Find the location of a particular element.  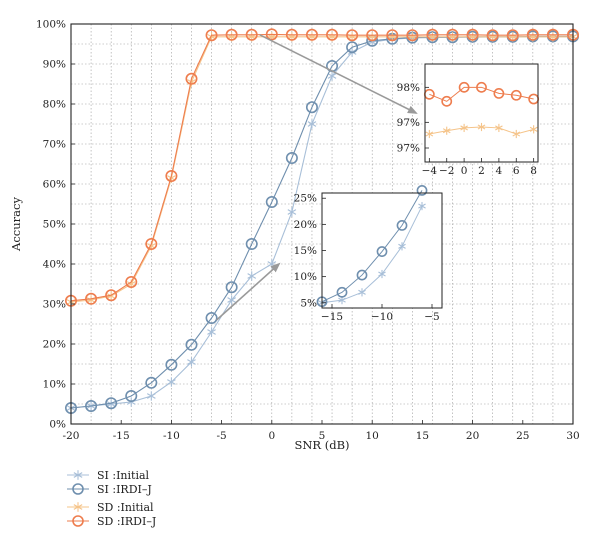

x-tick-label: −4 is located at coordinates (430, 171).